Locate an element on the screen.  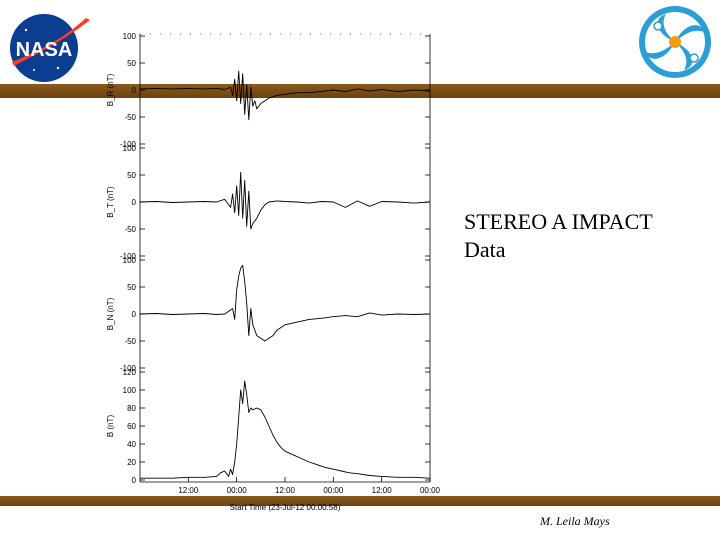
y-tick-label: 80 is located at coordinates (131, 408).